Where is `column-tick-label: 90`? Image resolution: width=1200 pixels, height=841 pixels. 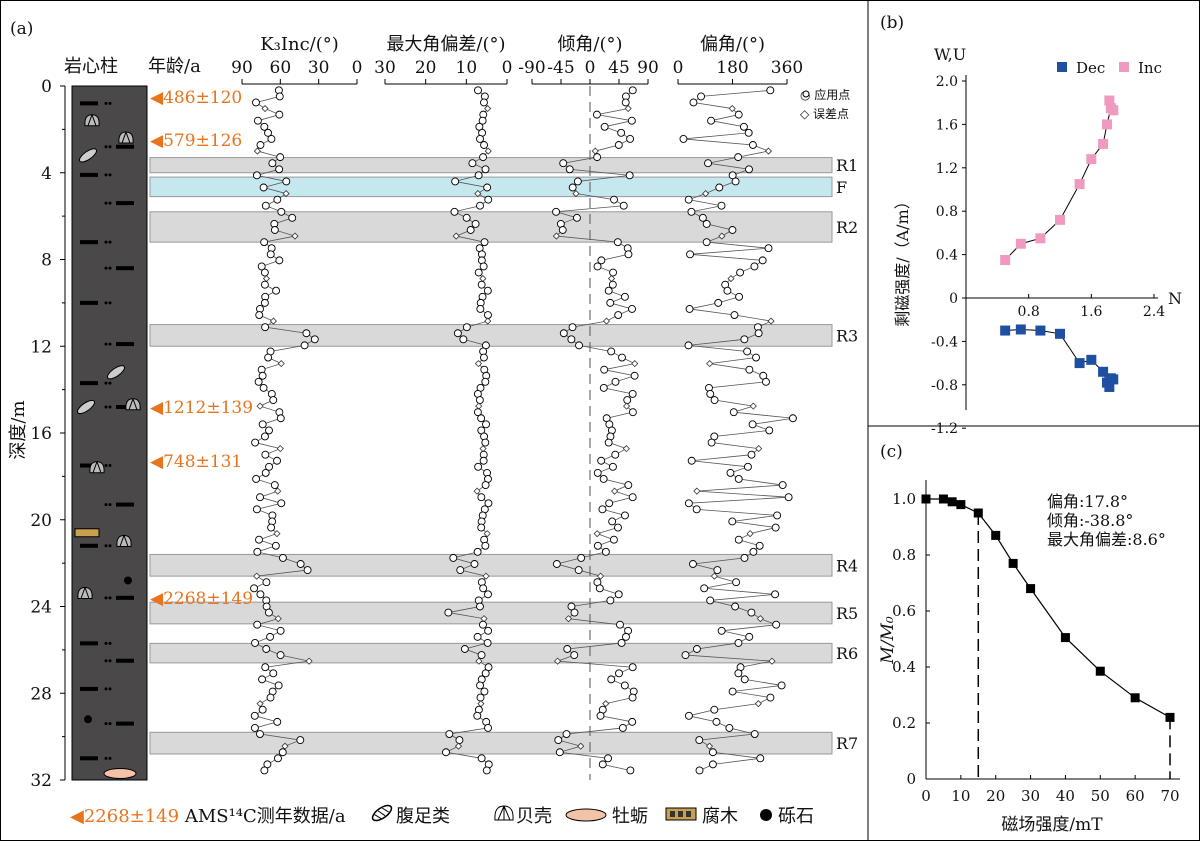 column-tick-label: 90 is located at coordinates (242, 68).